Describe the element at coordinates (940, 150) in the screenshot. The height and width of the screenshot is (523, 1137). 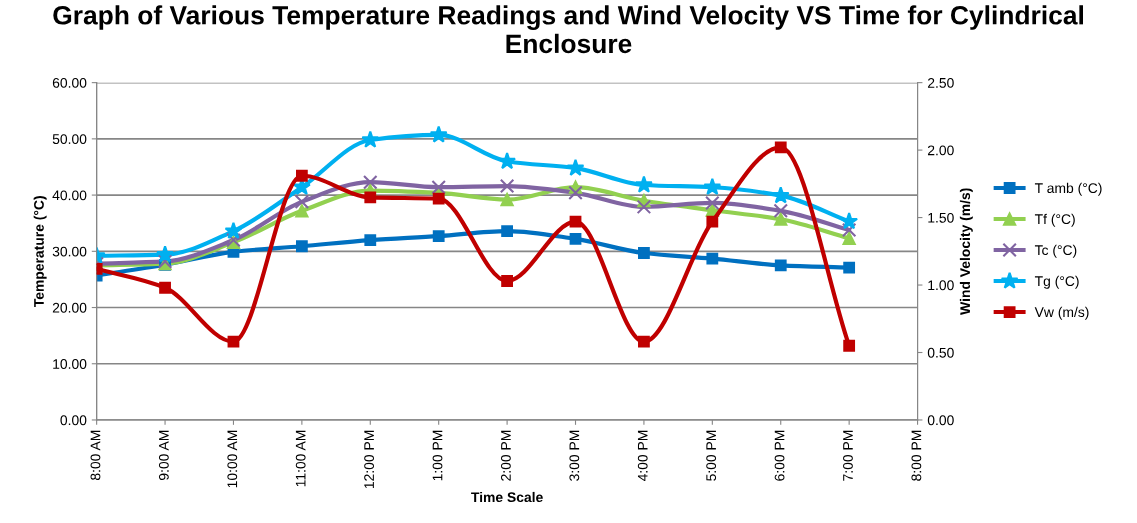
I see `y2-tick-label: 2.00` at that location.